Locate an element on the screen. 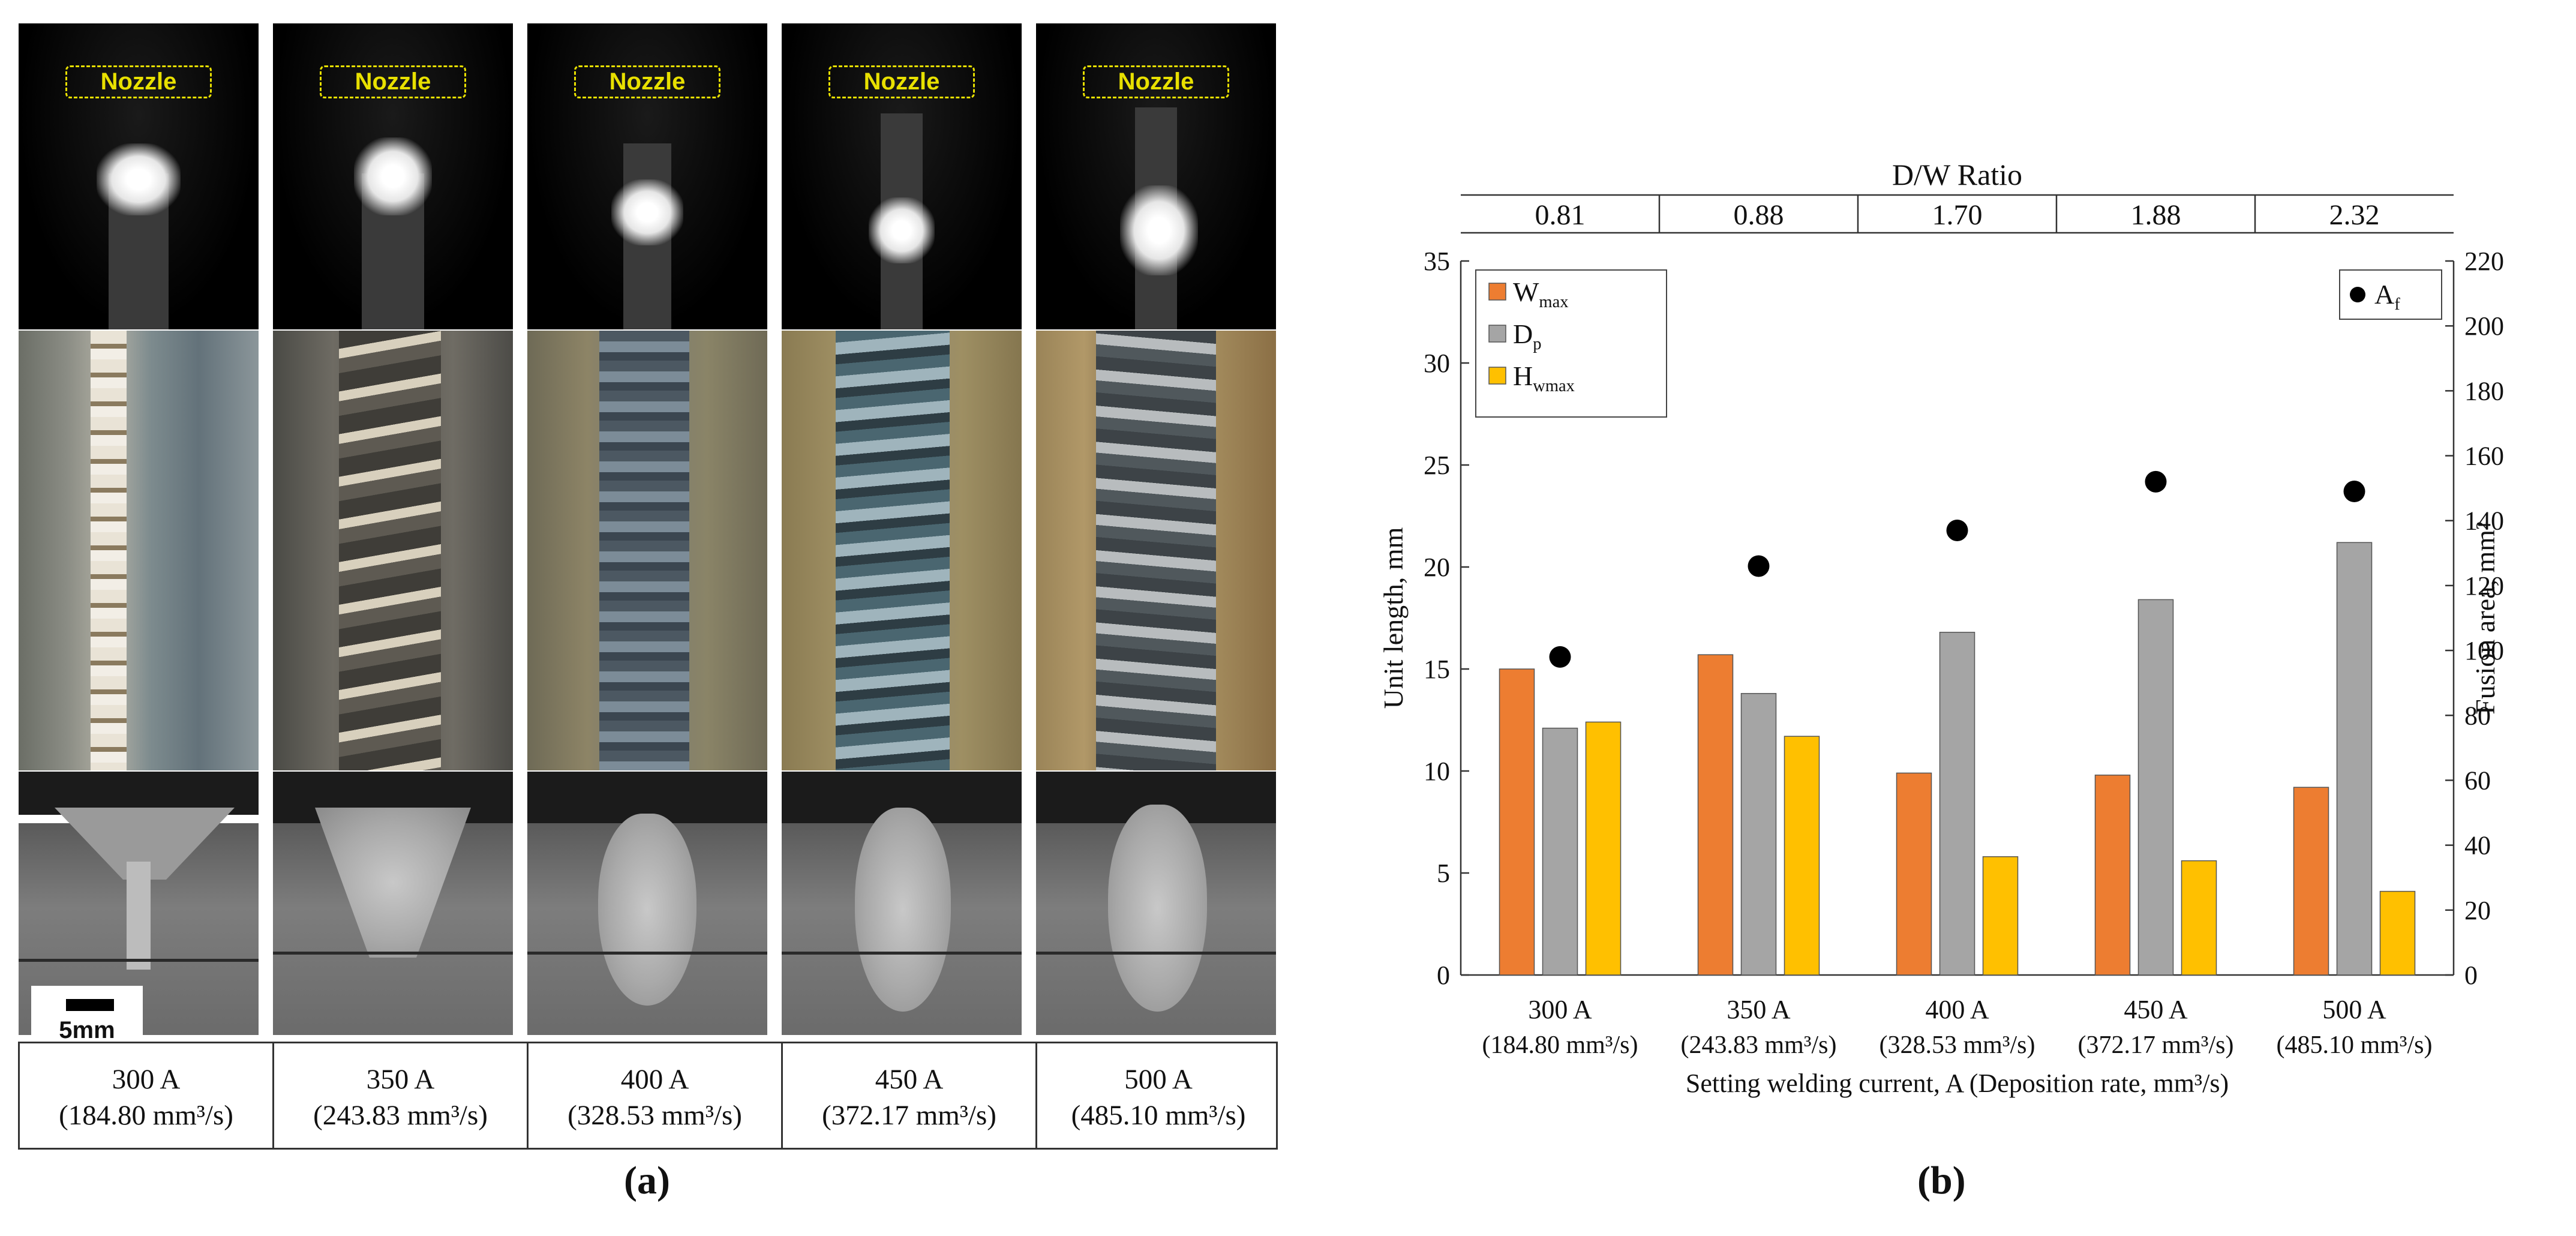 This screenshot has height=1236, width=2576. y2-tick-label: 180 is located at coordinates (2484, 391).